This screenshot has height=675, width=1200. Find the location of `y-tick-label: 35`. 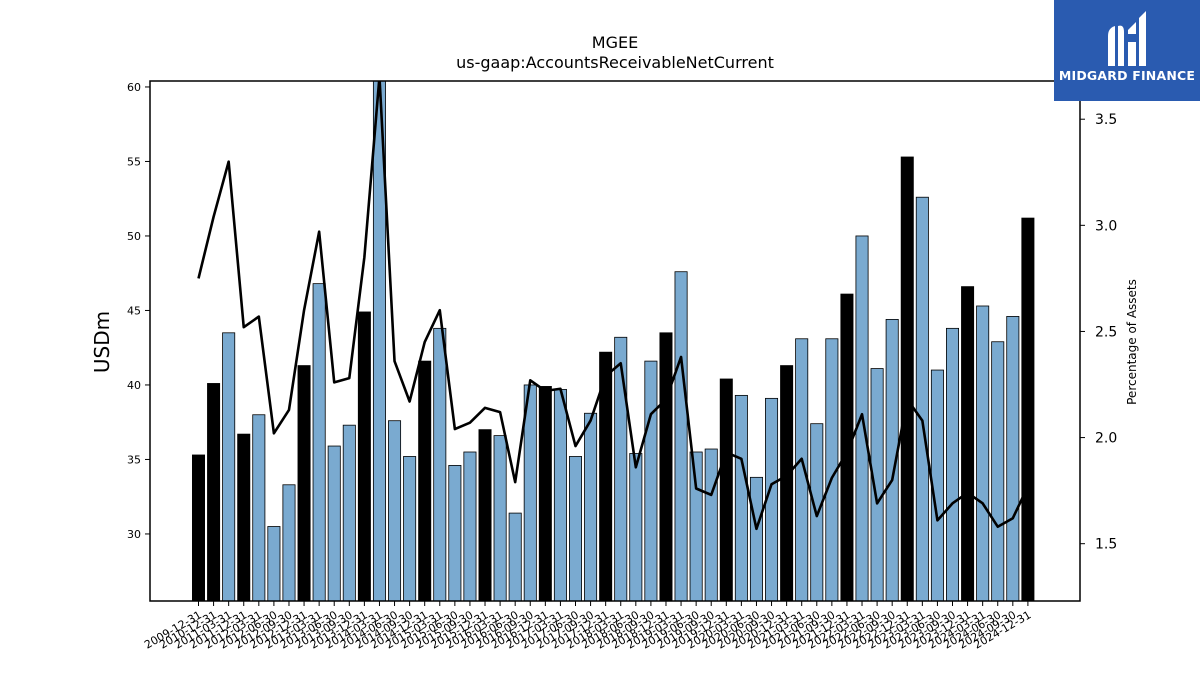

y-tick-label: 35 is located at coordinates (134, 459).